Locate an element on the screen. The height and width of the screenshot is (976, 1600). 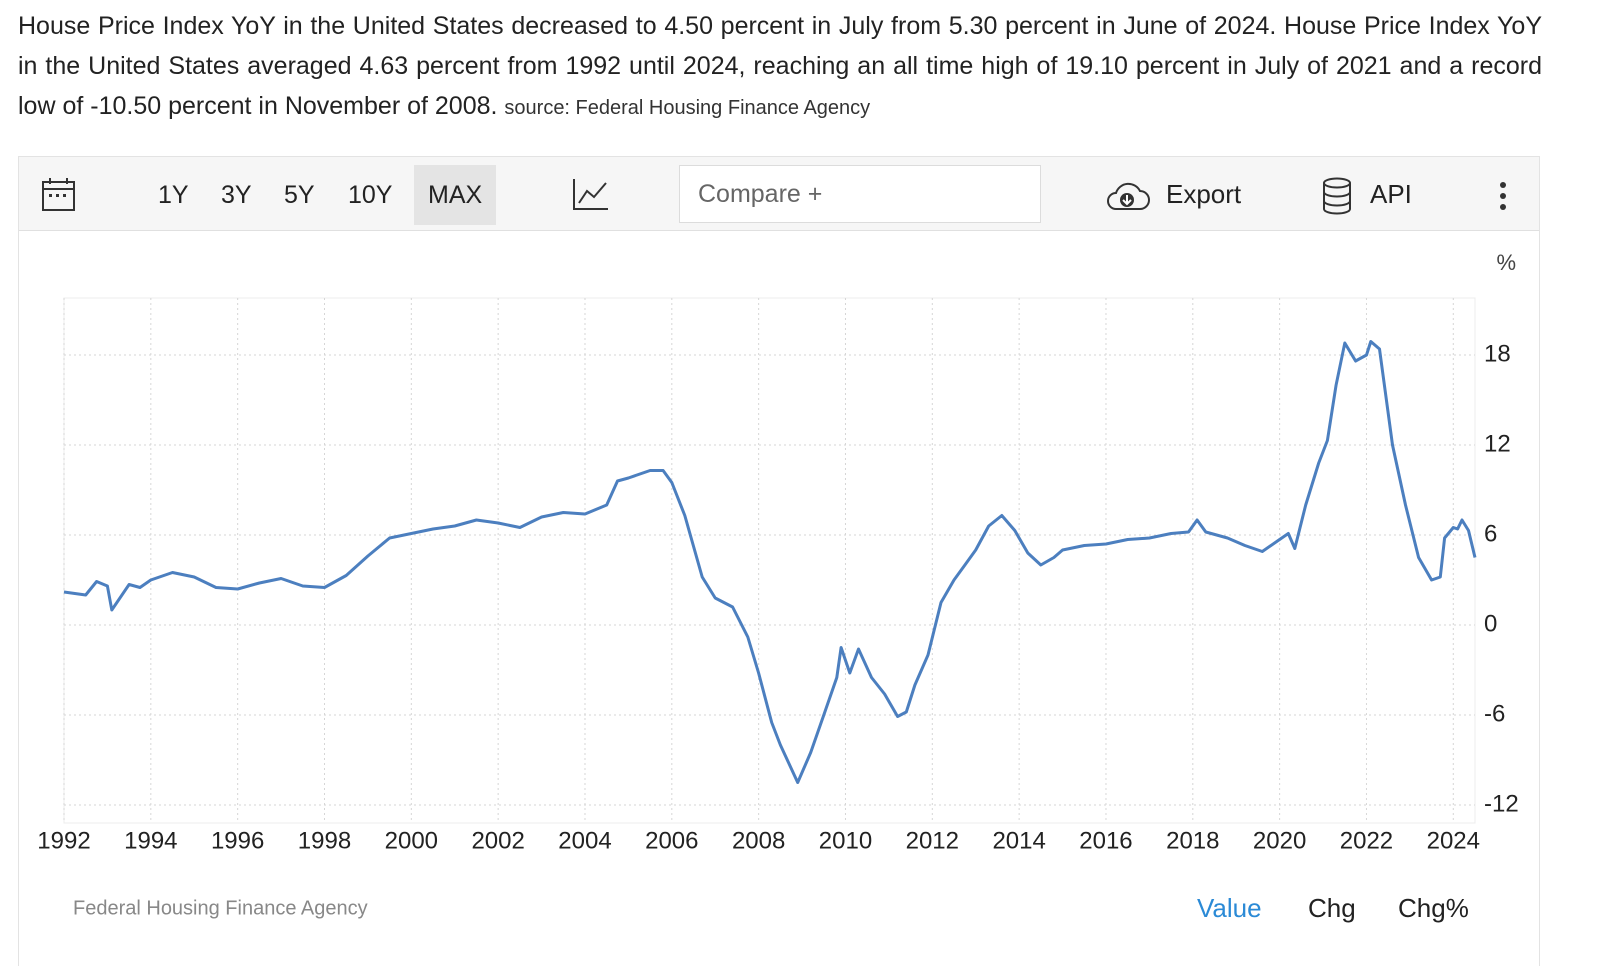
more-icon is located at coordinates (1503, 196).